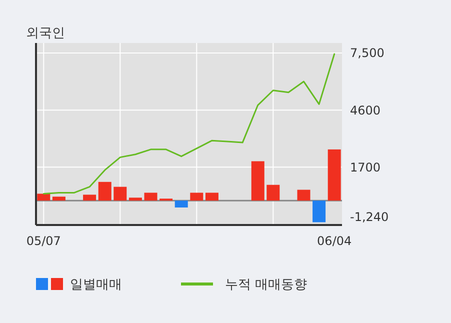 The width and height of the screenshot is (451, 323). What do you see at coordinates (365, 167) in the screenshot?
I see `y-tick-label: 1700` at bounding box center [365, 167].